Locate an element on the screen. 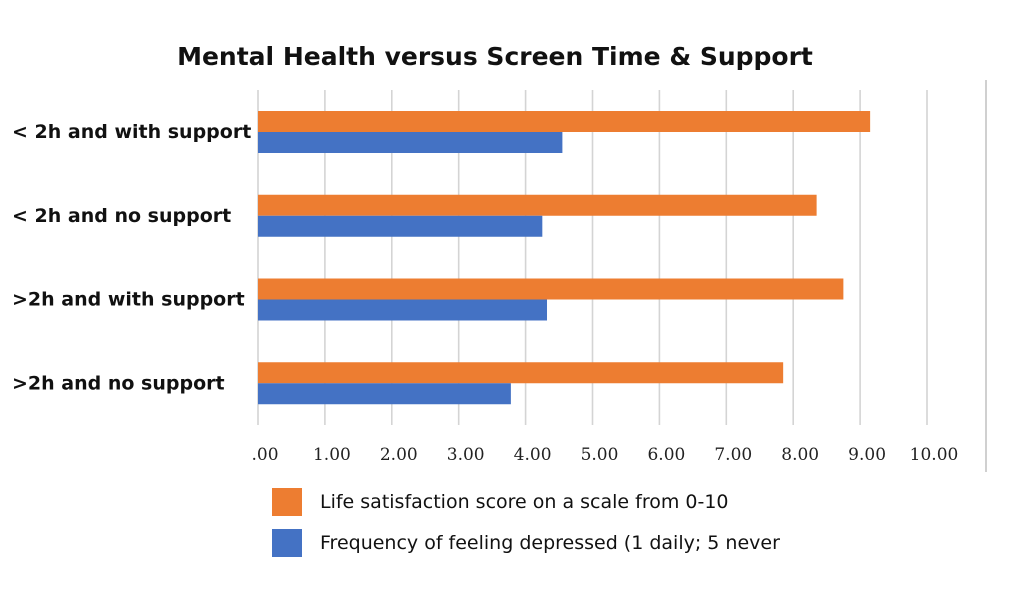  x-tick-label: 6.00 is located at coordinates (666, 455).